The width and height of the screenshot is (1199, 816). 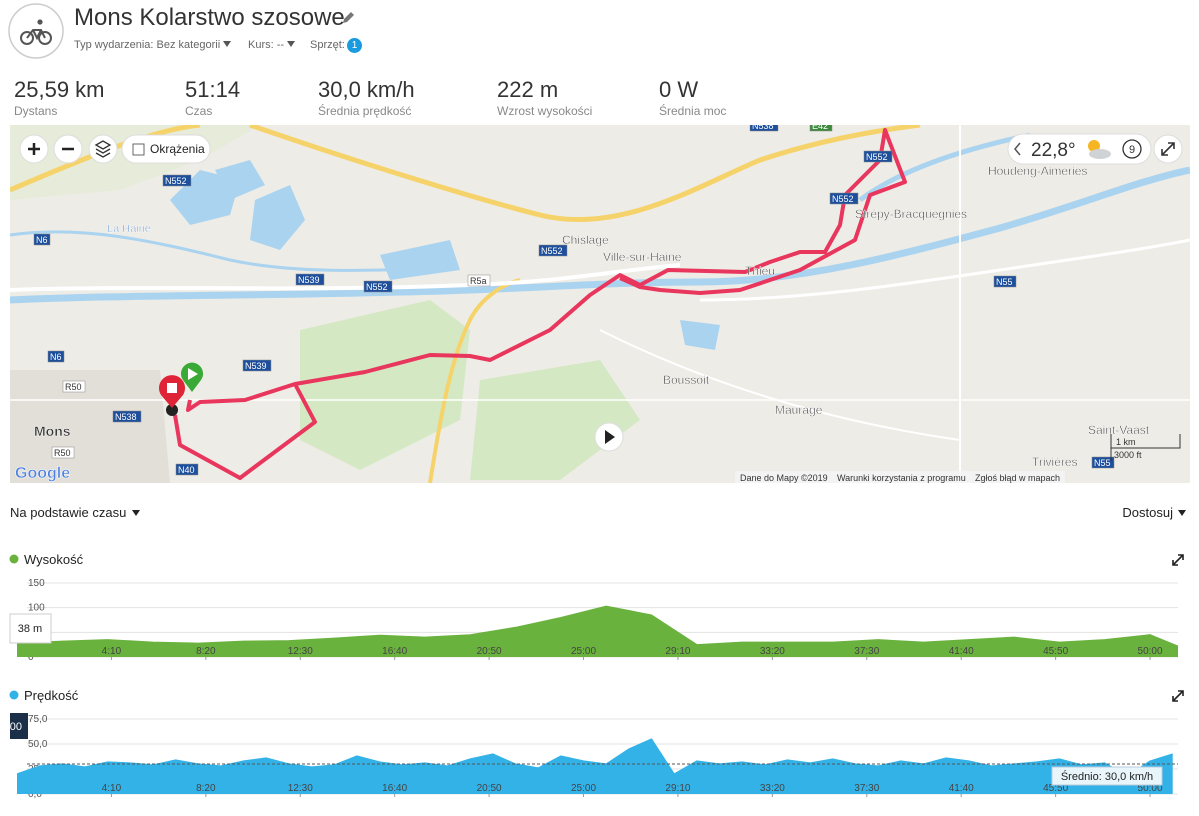 I want to click on stat-value: 30,0 km/h, so click(x=366, y=89).